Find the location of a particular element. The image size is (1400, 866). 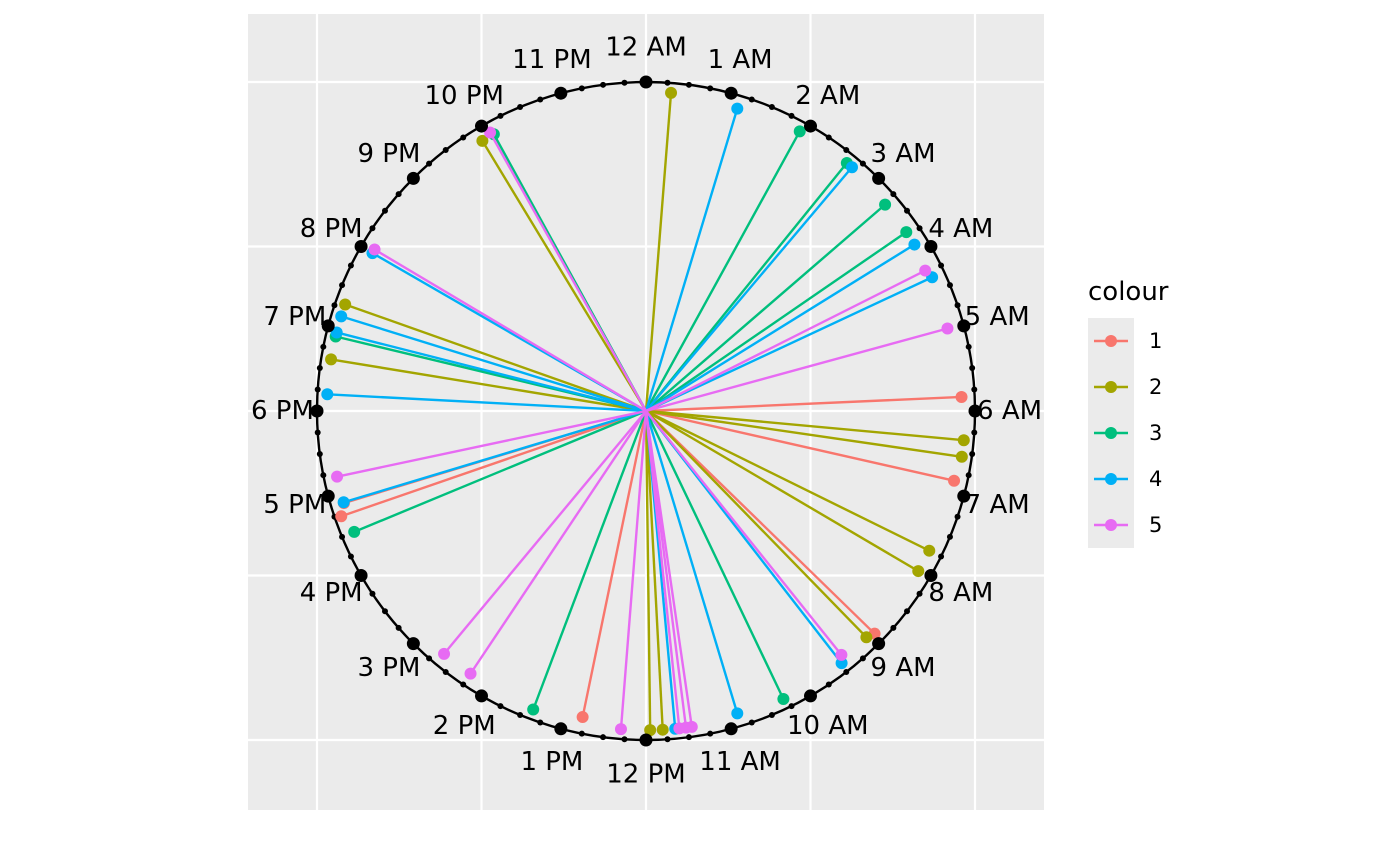

hour-label: 7 AM is located at coordinates (997, 505).